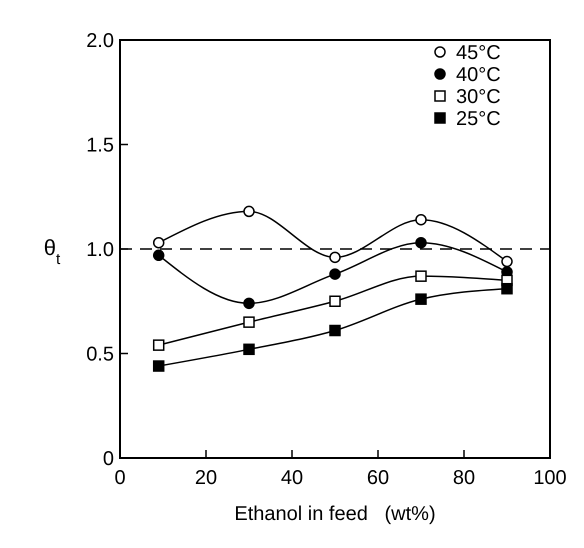 The height and width of the screenshot is (548, 584). What do you see at coordinates (100, 41) in the screenshot?
I see `y-tick-label: 2.0` at bounding box center [100, 41].